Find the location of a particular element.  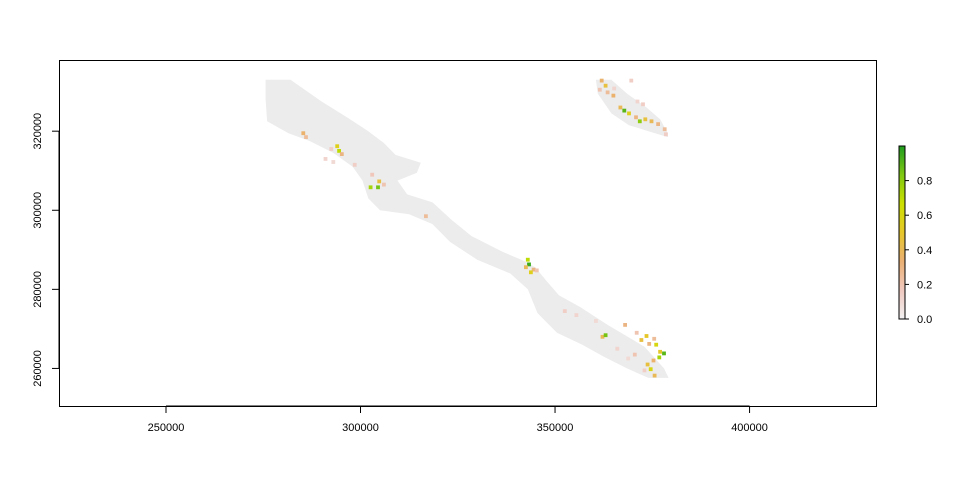

y-tick-label: 300000 is located at coordinates (38, 210).